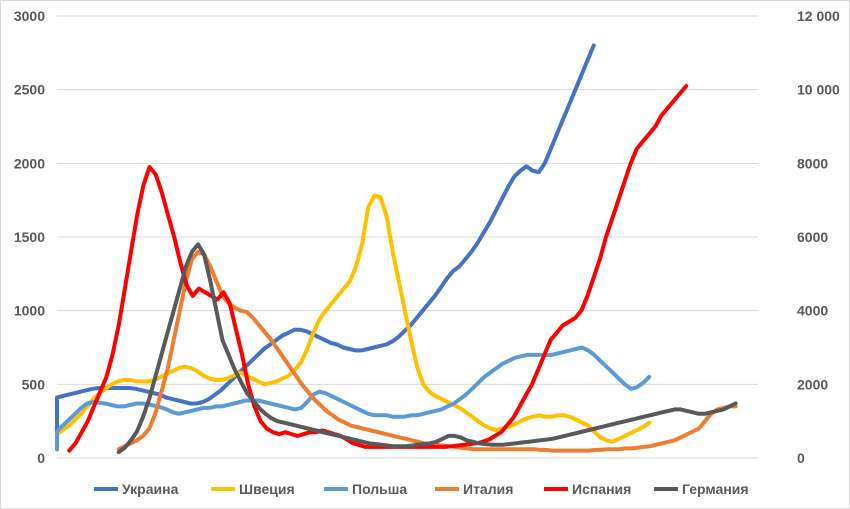 Image resolution: width=850 pixels, height=509 pixels. What do you see at coordinates (812, 384) in the screenshot?
I see `right-tick-label: 2000` at bounding box center [812, 384].